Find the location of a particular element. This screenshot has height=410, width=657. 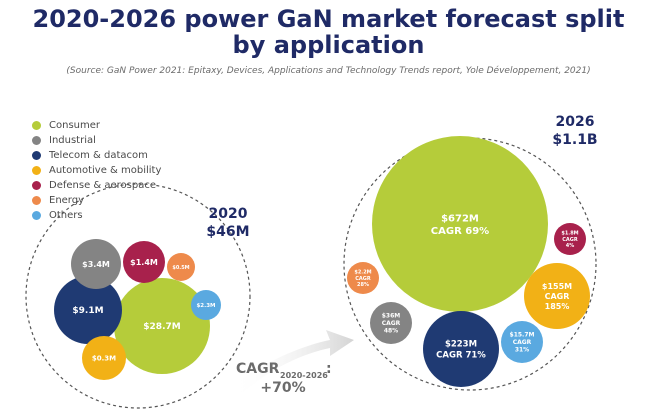

legend-label: Consumer is located at coordinates (74, 125).